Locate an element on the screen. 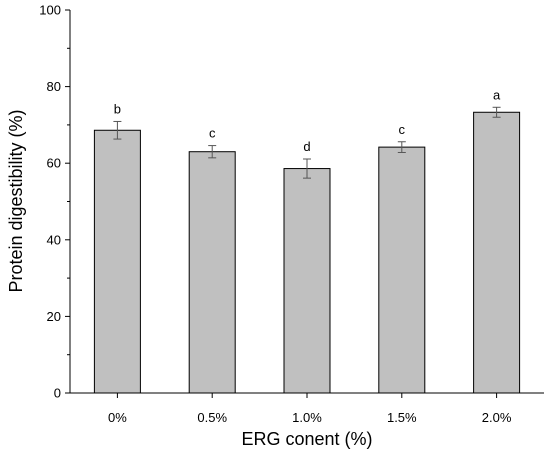 The width and height of the screenshot is (550, 453). x-axis-title: ERG conent (%) is located at coordinates (306, 439).